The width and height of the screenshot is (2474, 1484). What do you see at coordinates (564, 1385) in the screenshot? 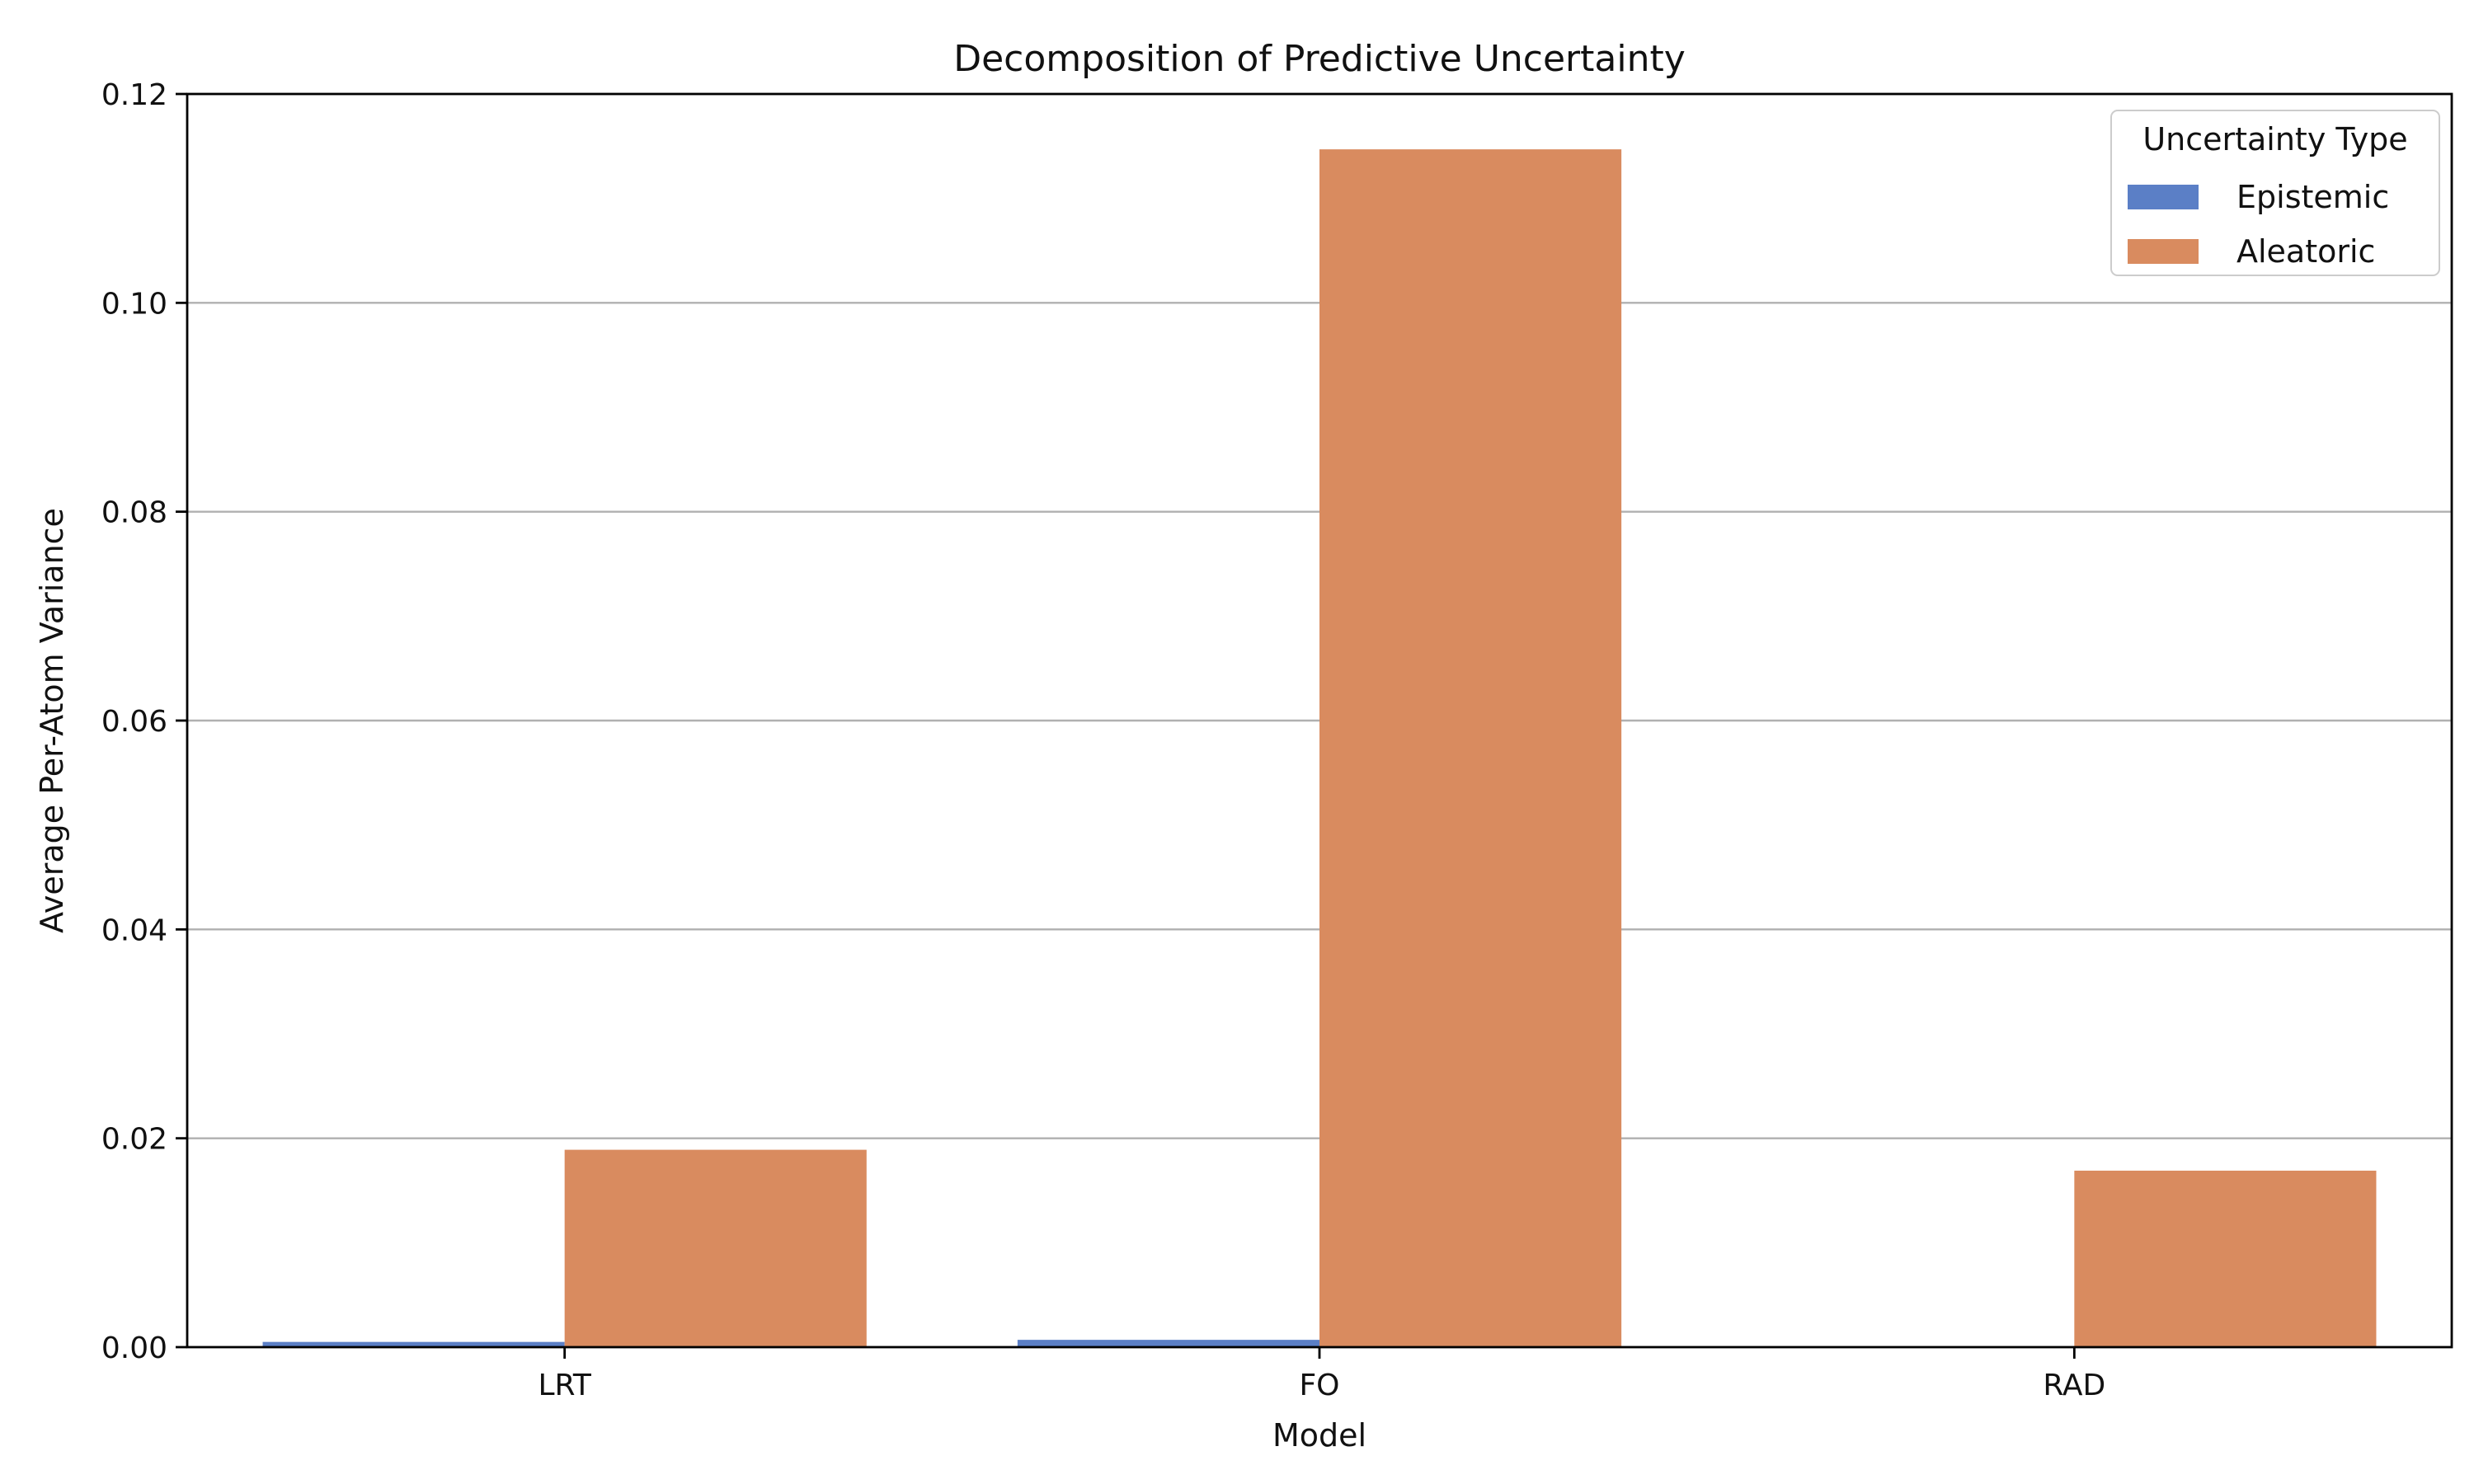
I see `x-tick-label: LRT` at bounding box center [564, 1385].